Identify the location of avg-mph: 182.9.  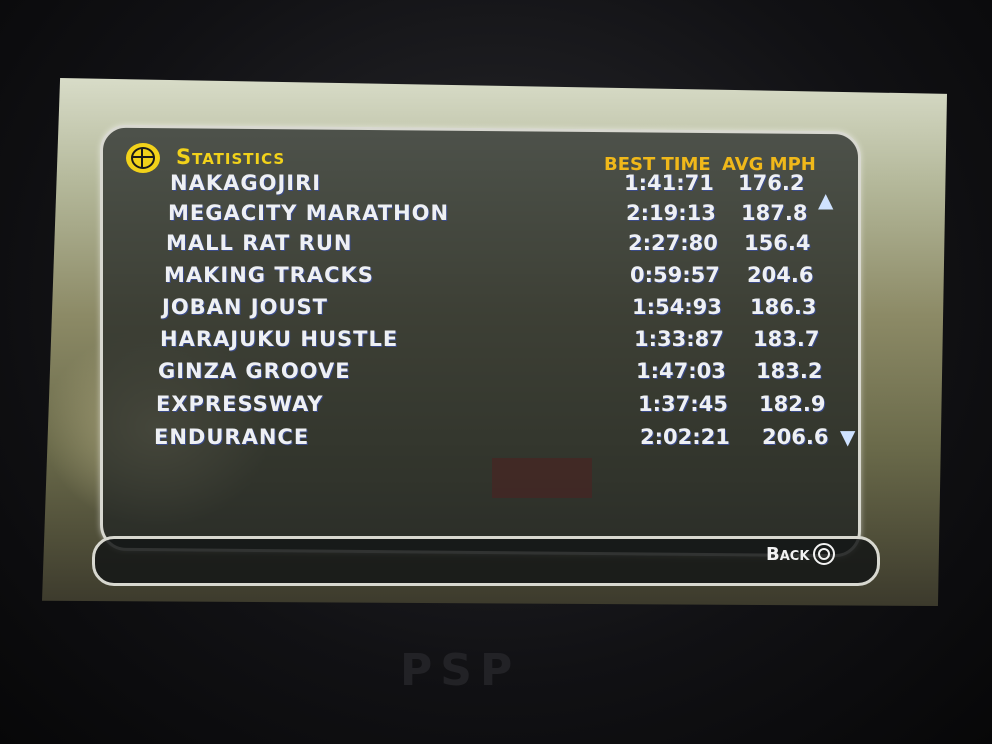
(792, 404).